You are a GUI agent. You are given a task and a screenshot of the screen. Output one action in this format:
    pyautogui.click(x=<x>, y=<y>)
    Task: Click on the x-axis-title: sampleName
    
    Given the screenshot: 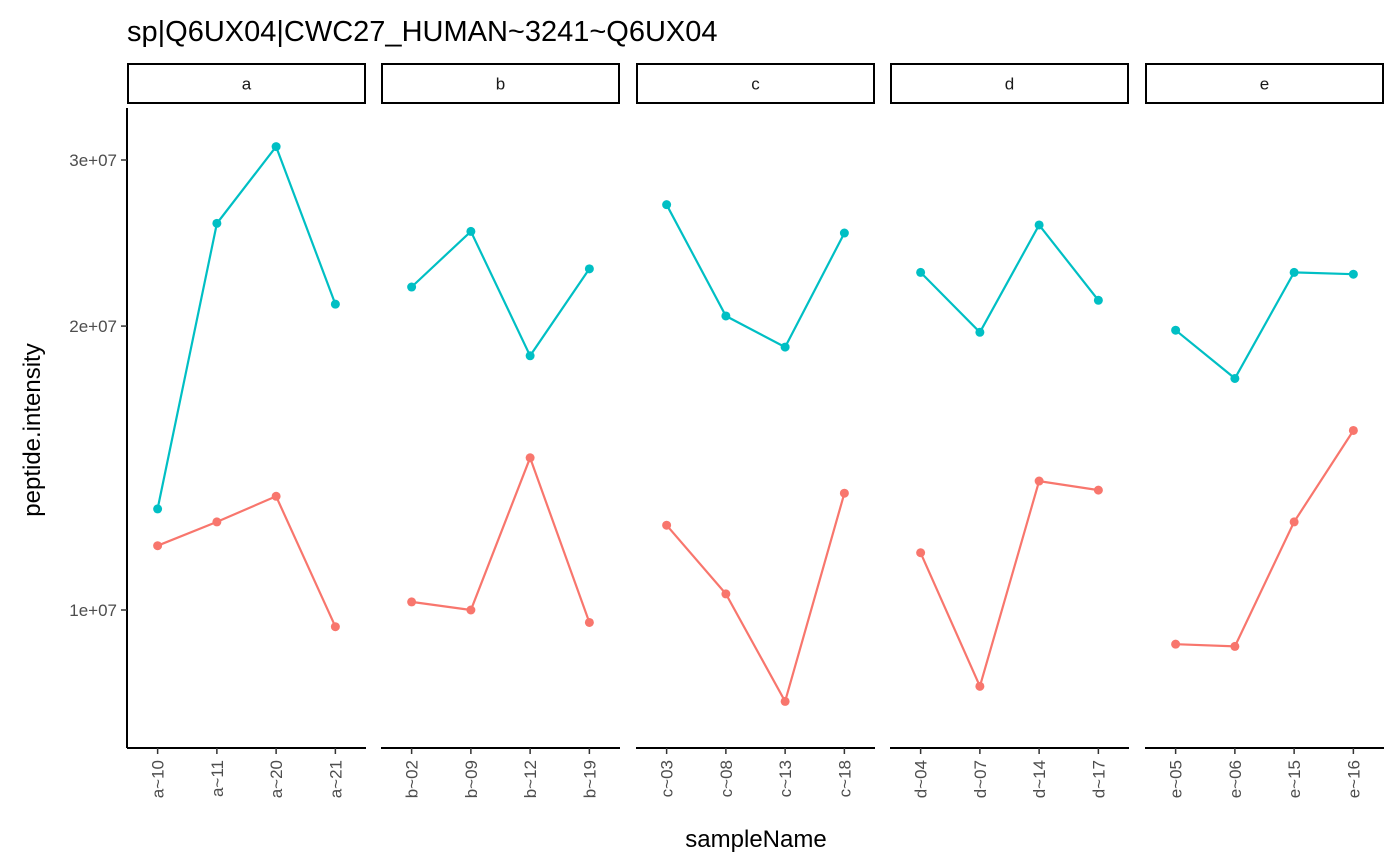 What is the action you would take?
    pyautogui.click(x=755, y=839)
    